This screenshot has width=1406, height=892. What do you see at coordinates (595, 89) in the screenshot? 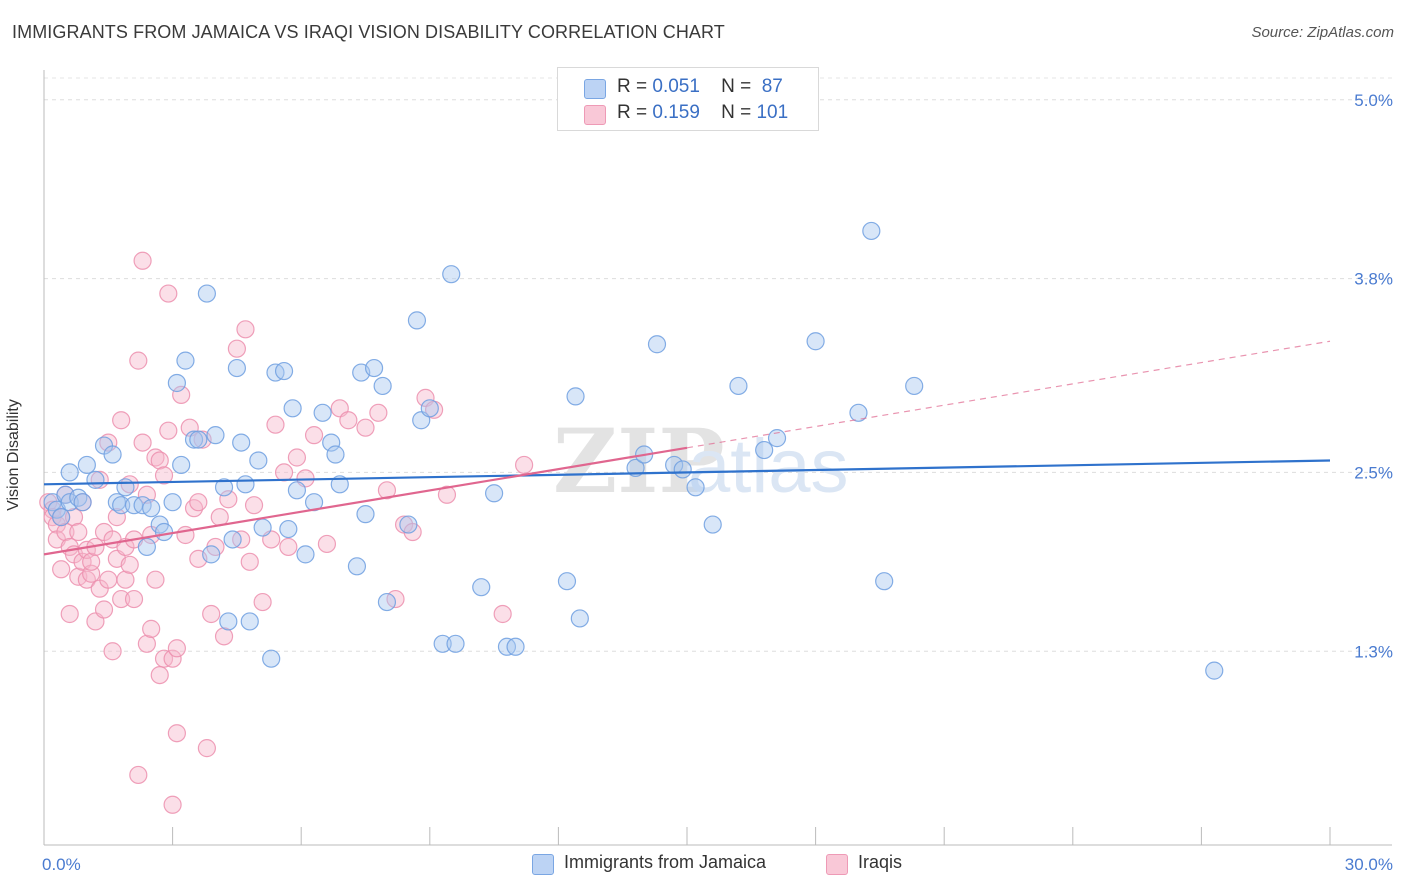
I see `legend-swatch-blue` at bounding box center [595, 89].